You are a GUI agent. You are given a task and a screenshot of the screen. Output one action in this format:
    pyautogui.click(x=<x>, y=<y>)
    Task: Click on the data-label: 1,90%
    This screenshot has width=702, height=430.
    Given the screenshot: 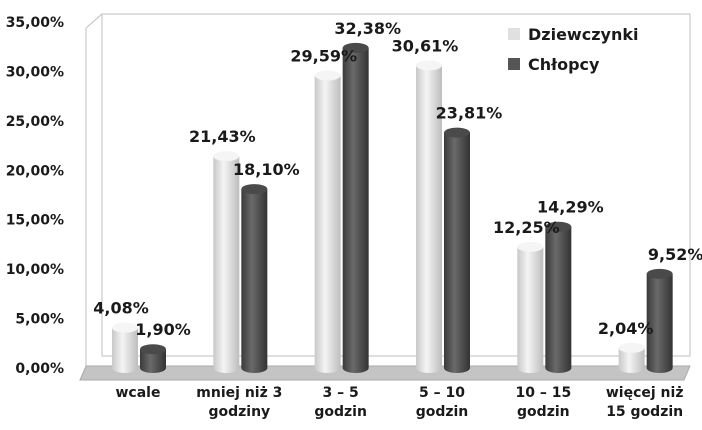 What is the action you would take?
    pyautogui.click(x=163, y=329)
    